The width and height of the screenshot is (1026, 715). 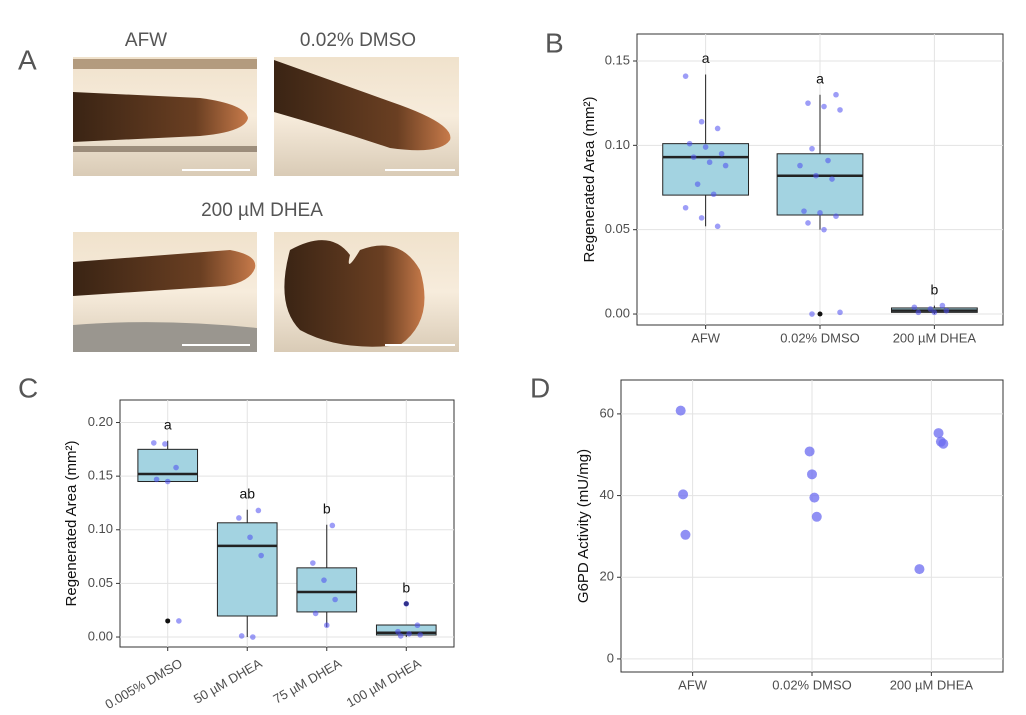 I want to click on x-tick-label: 75 µM DHEA, so click(x=308, y=680).